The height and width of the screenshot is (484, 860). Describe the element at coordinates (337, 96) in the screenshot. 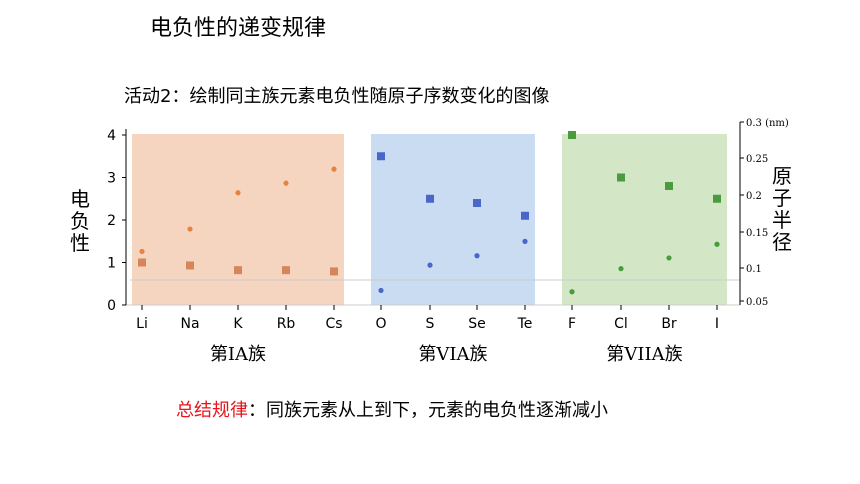

I see `activity-heading: 活动2：绘制同主族元素电负性随原子序数变化的图像` at that location.